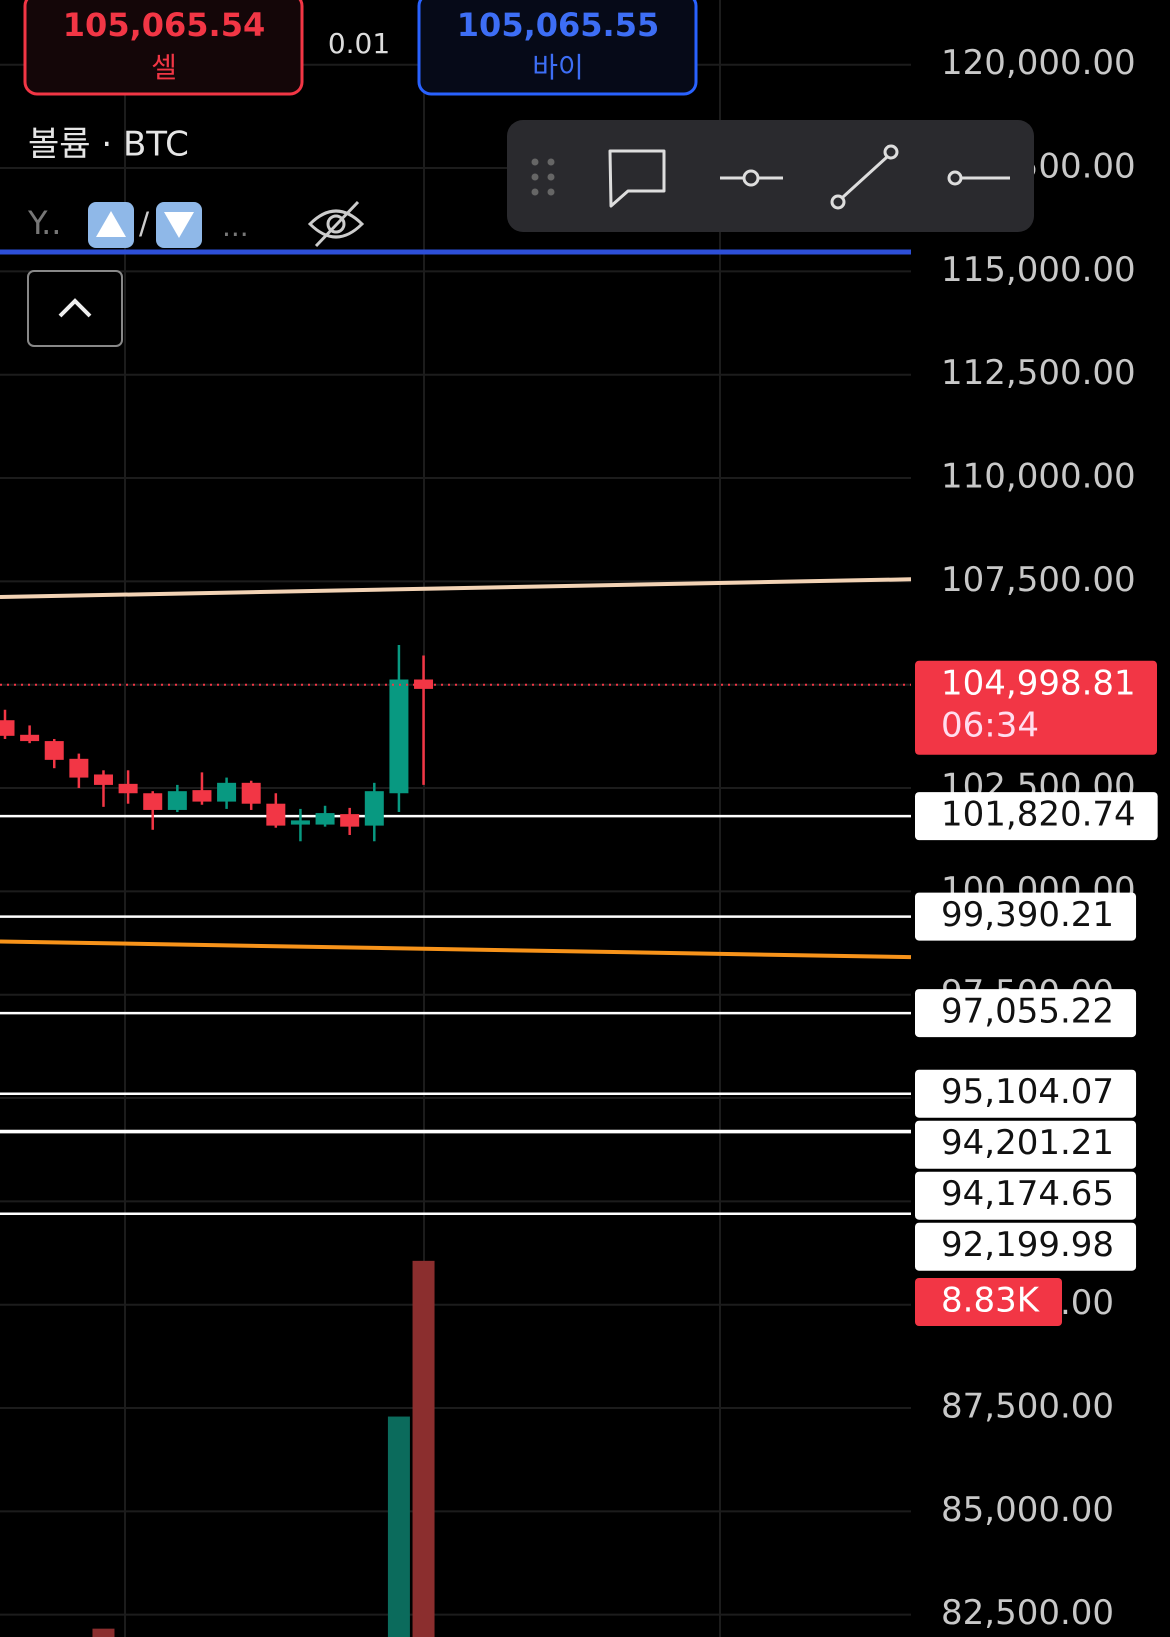 The height and width of the screenshot is (1637, 1170). I want to click on current-price-label: 104,998.81, so click(1038, 683).